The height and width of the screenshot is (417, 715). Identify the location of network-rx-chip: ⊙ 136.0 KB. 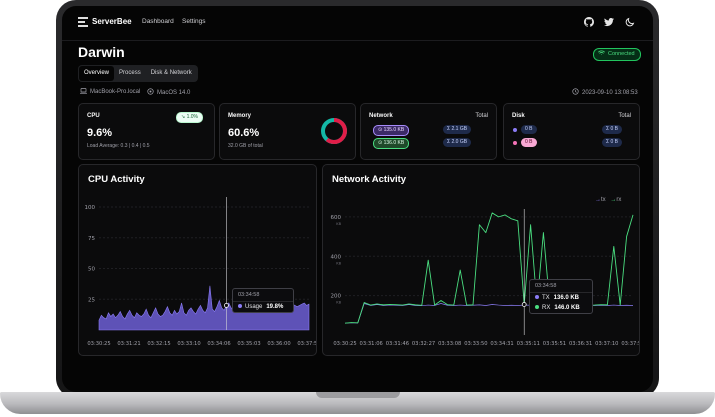
(391, 143).